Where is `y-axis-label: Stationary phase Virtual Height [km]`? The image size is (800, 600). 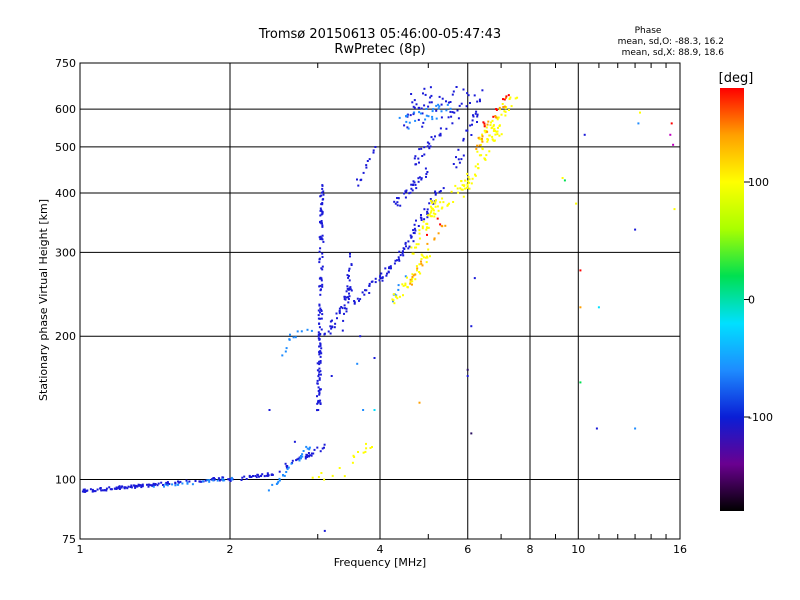 y-axis-label: Stationary phase Virtual Height [km] is located at coordinates (43, 300).